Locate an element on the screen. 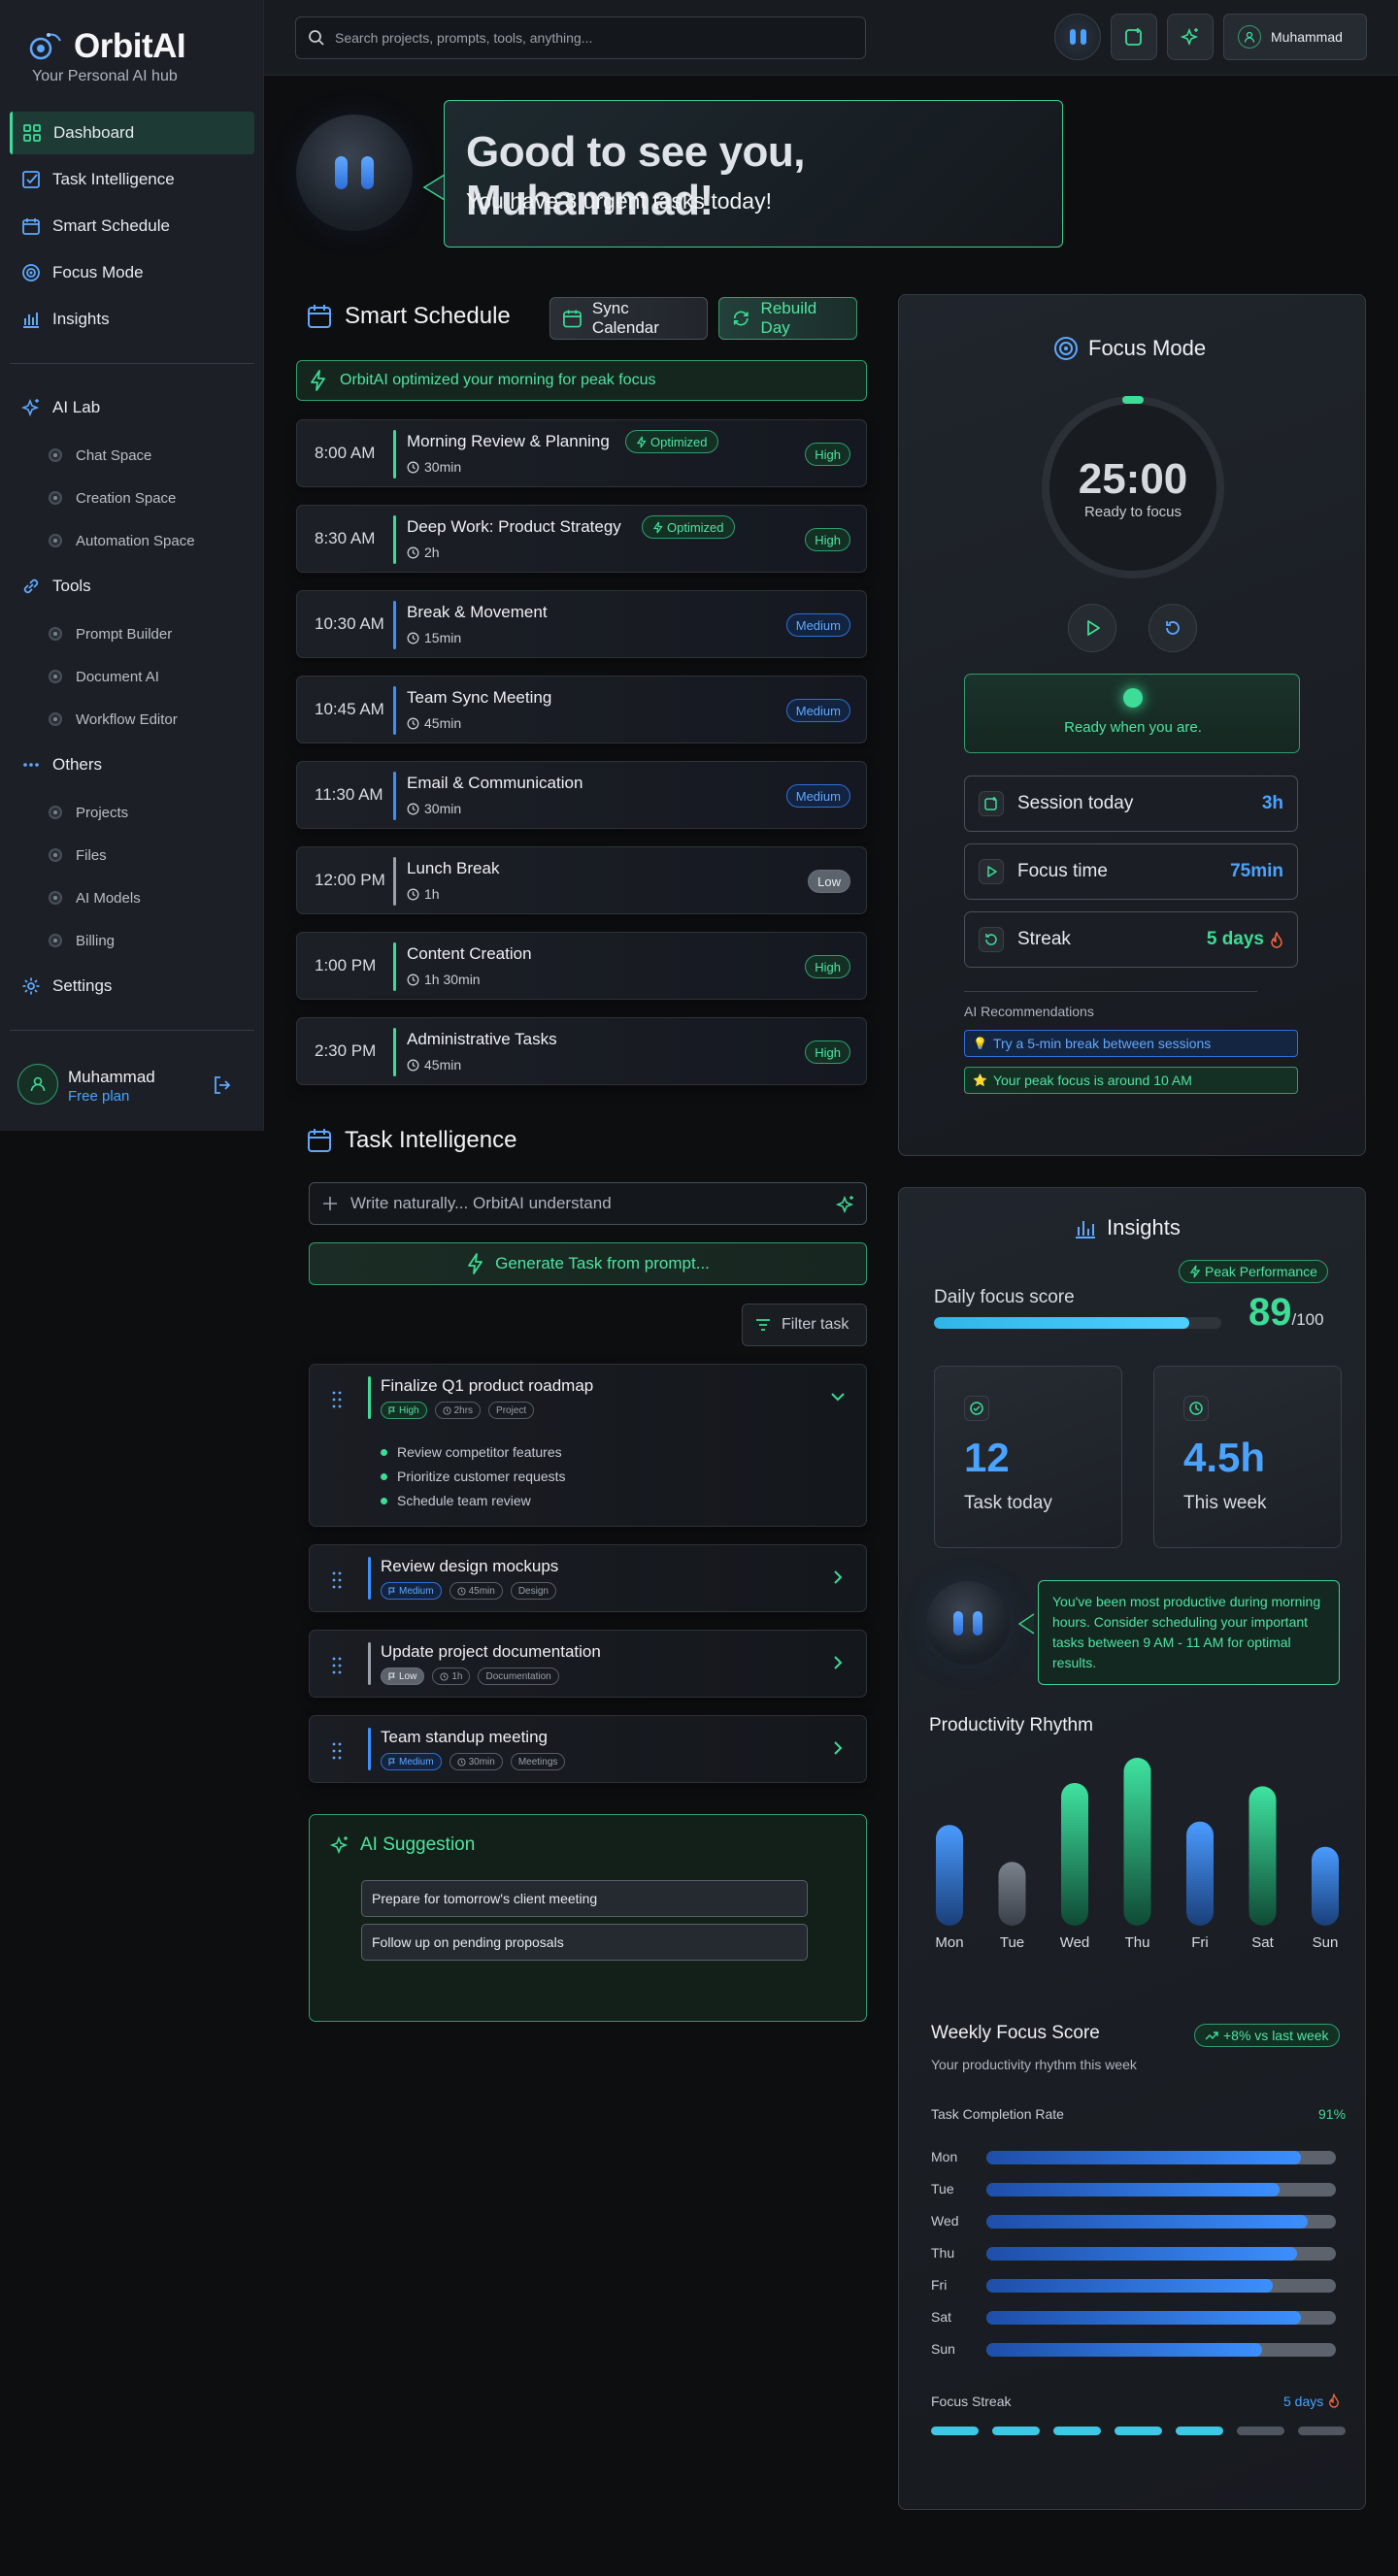 This screenshot has width=1398, height=2576. assistant-avatar-button is located at coordinates (1077, 37).